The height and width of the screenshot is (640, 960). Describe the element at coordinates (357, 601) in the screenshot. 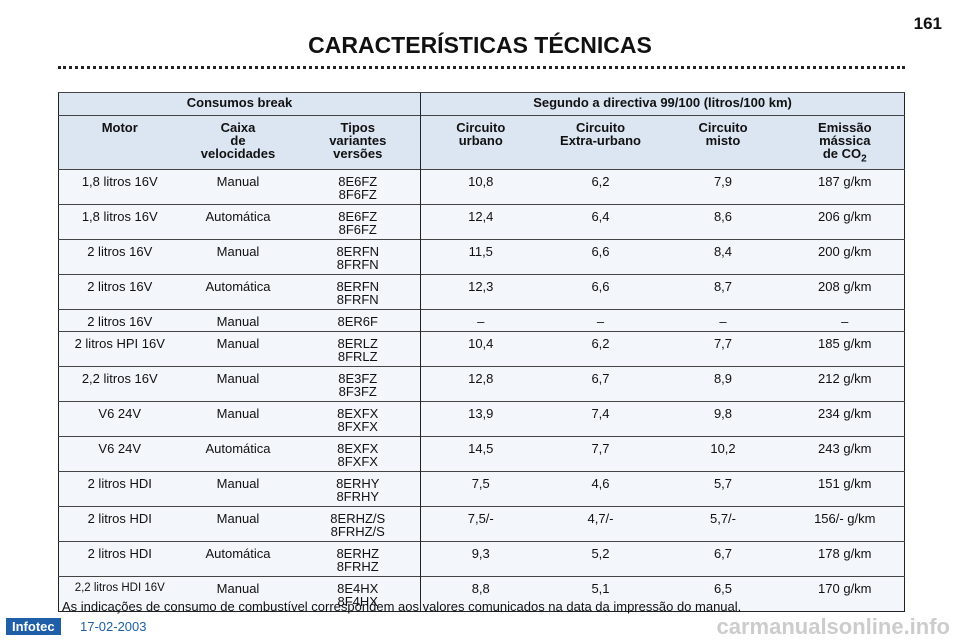

I see `cell-line: 8F4HX` at that location.